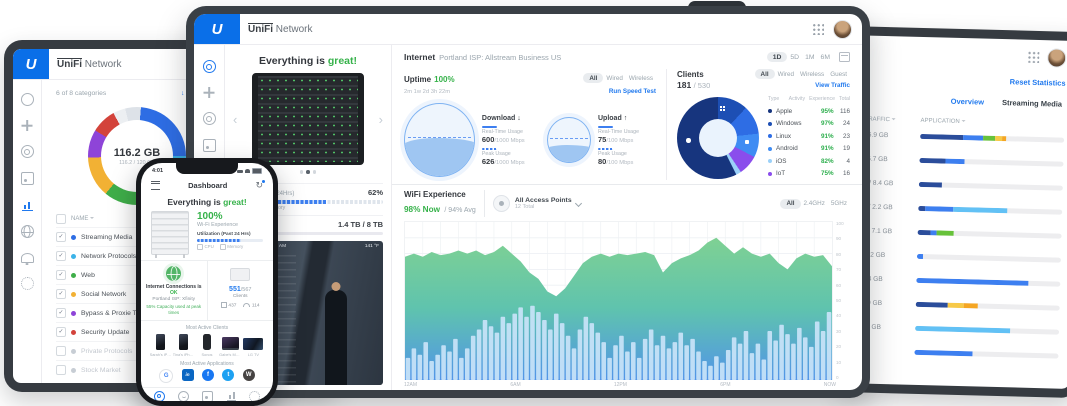 This screenshot has width=1067, height=406. Describe the element at coordinates (825, 57) in the screenshot. I see `range-tab-6m: 6M` at that location.